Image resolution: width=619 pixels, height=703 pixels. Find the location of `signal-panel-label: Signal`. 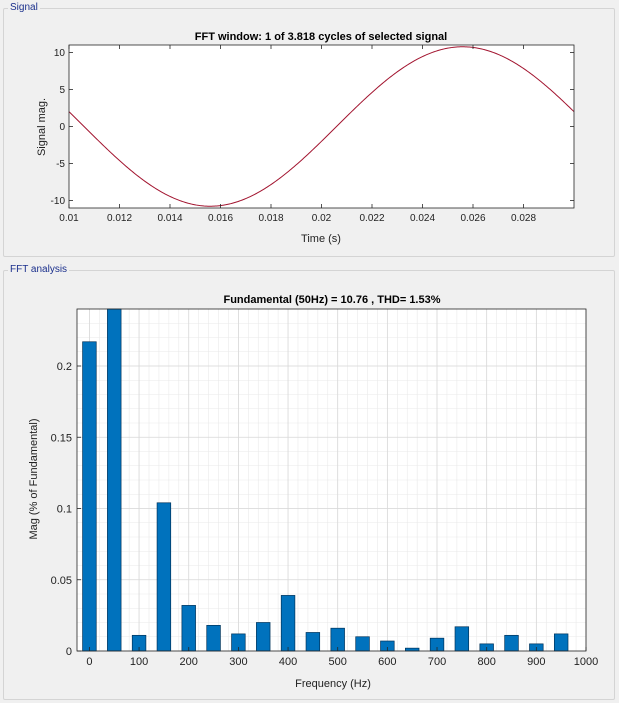

signal-panel-label: Signal is located at coordinates (24, 7).